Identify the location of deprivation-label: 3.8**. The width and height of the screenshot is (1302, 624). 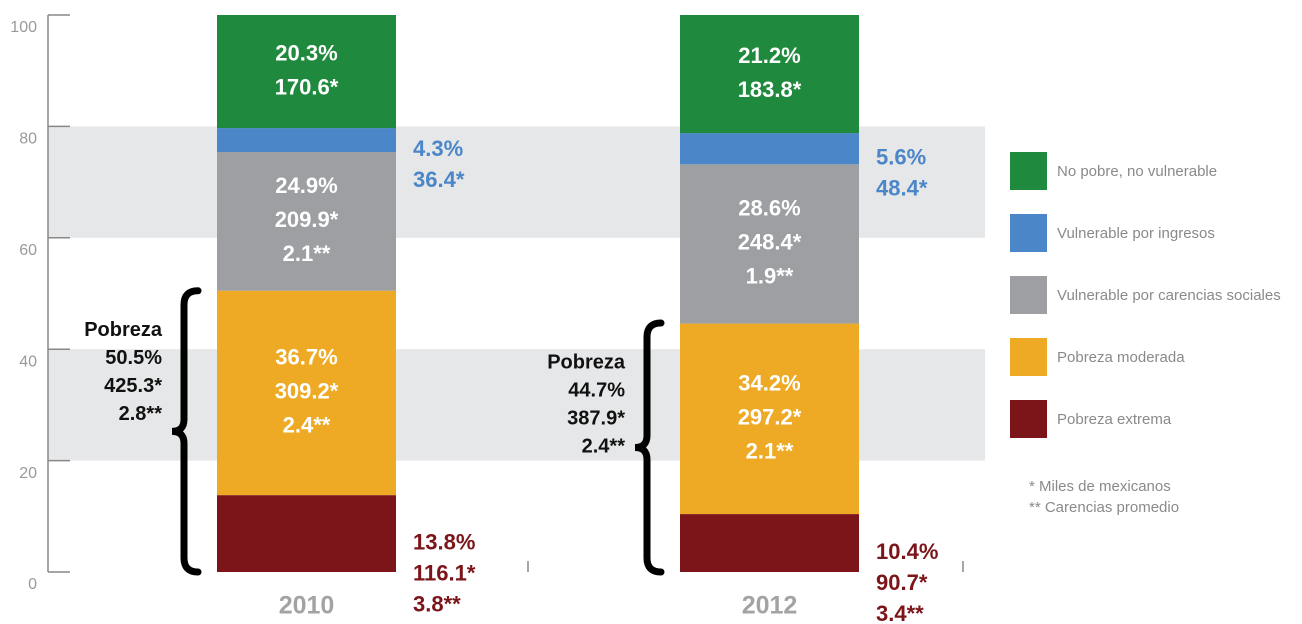
(437, 603).